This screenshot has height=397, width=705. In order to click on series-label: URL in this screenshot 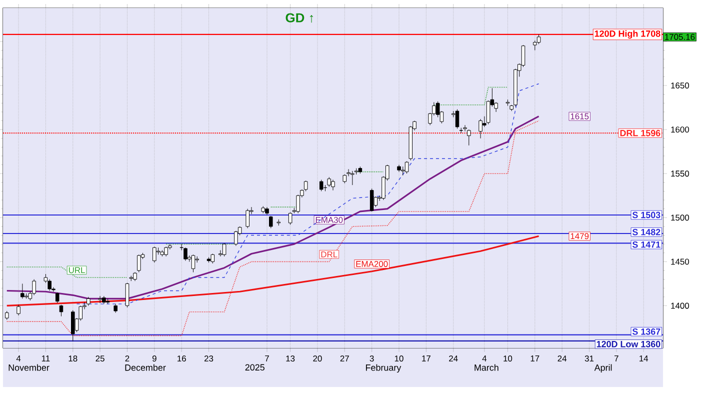, I will do `click(76, 270)`.